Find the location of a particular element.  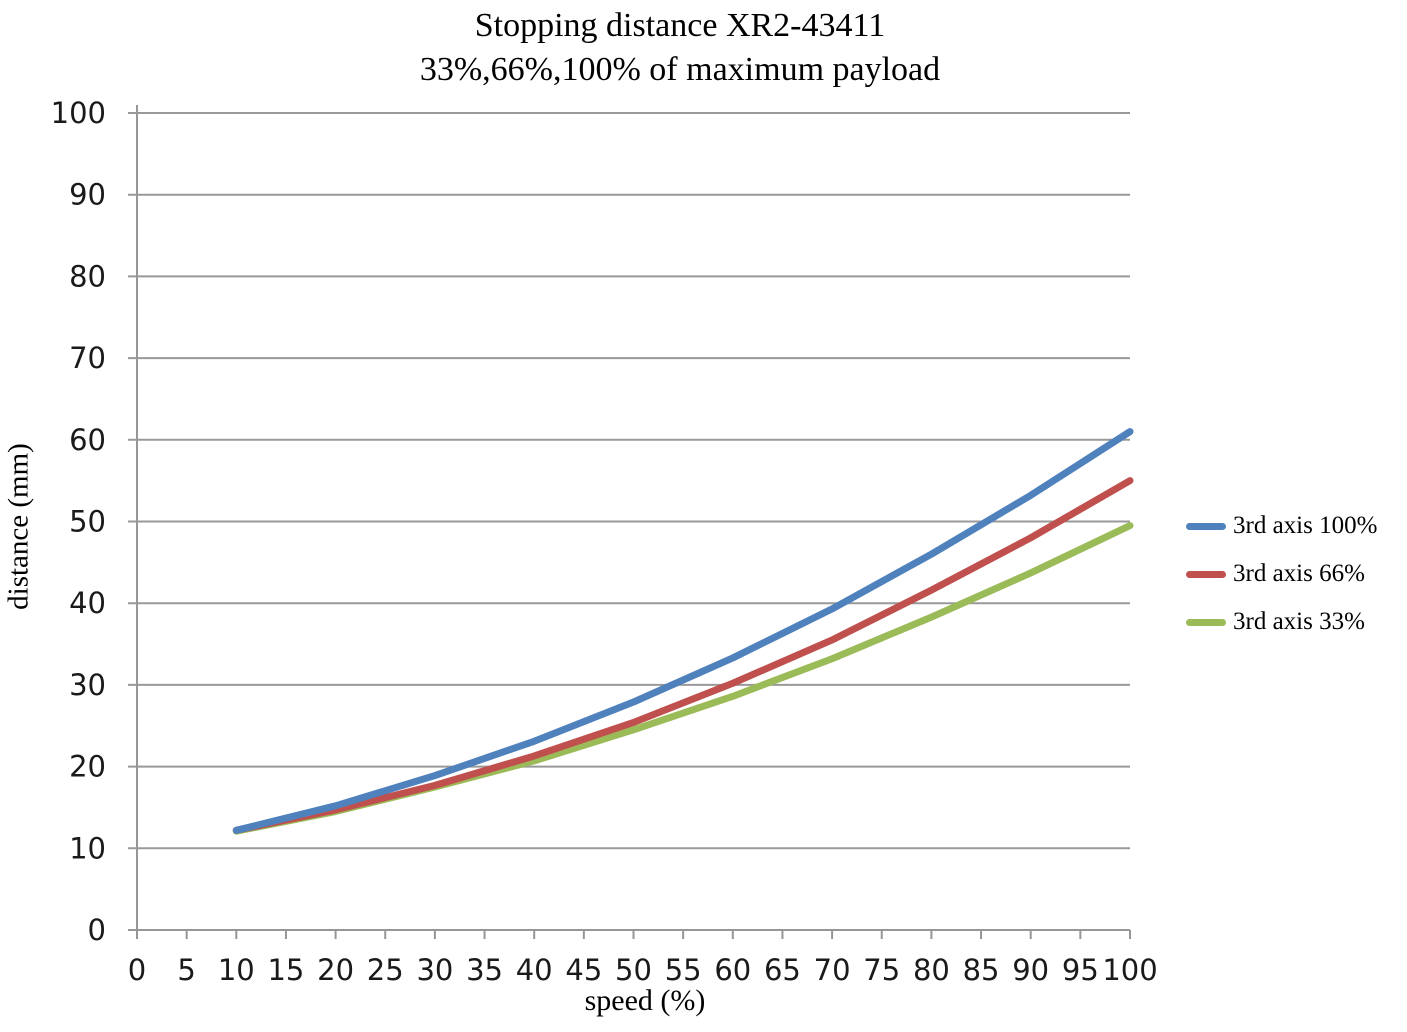

svg-text: 15 is located at coordinates (285, 970).